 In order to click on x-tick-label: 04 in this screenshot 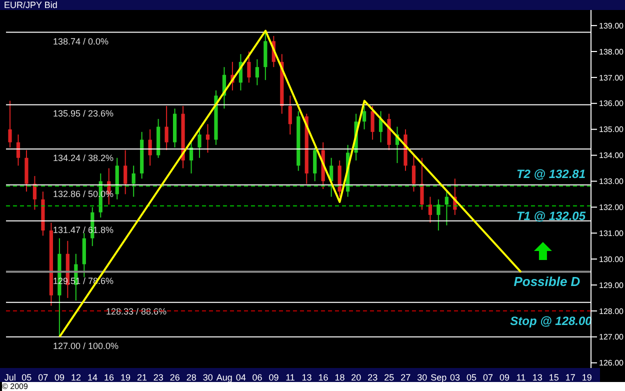, I will do `click(241, 377)`.